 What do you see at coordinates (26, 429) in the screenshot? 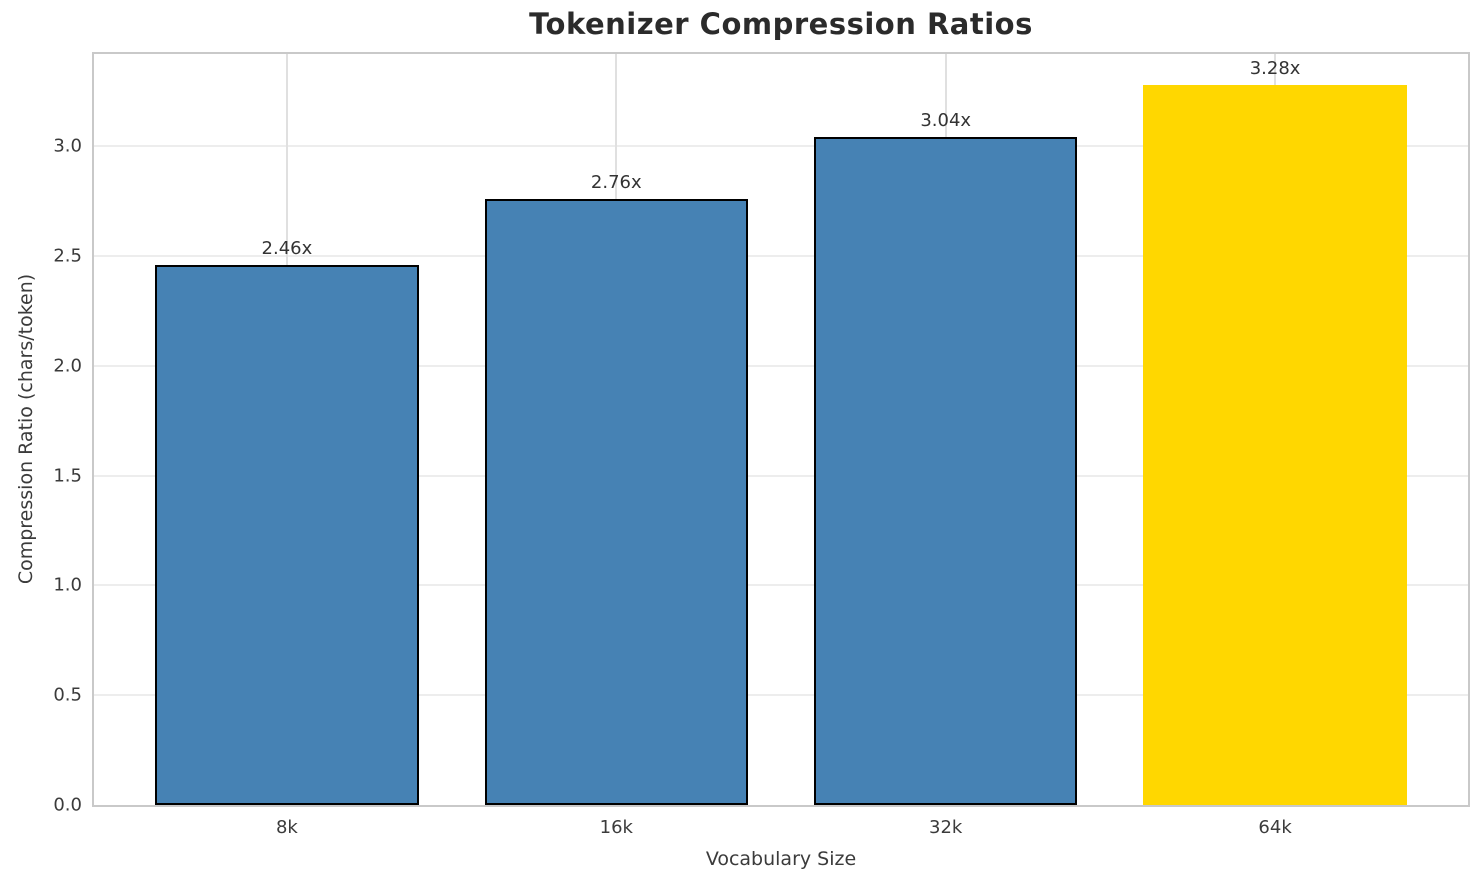
I see `y-axis-label: Compression Ratio (chars/token)` at bounding box center [26, 429].